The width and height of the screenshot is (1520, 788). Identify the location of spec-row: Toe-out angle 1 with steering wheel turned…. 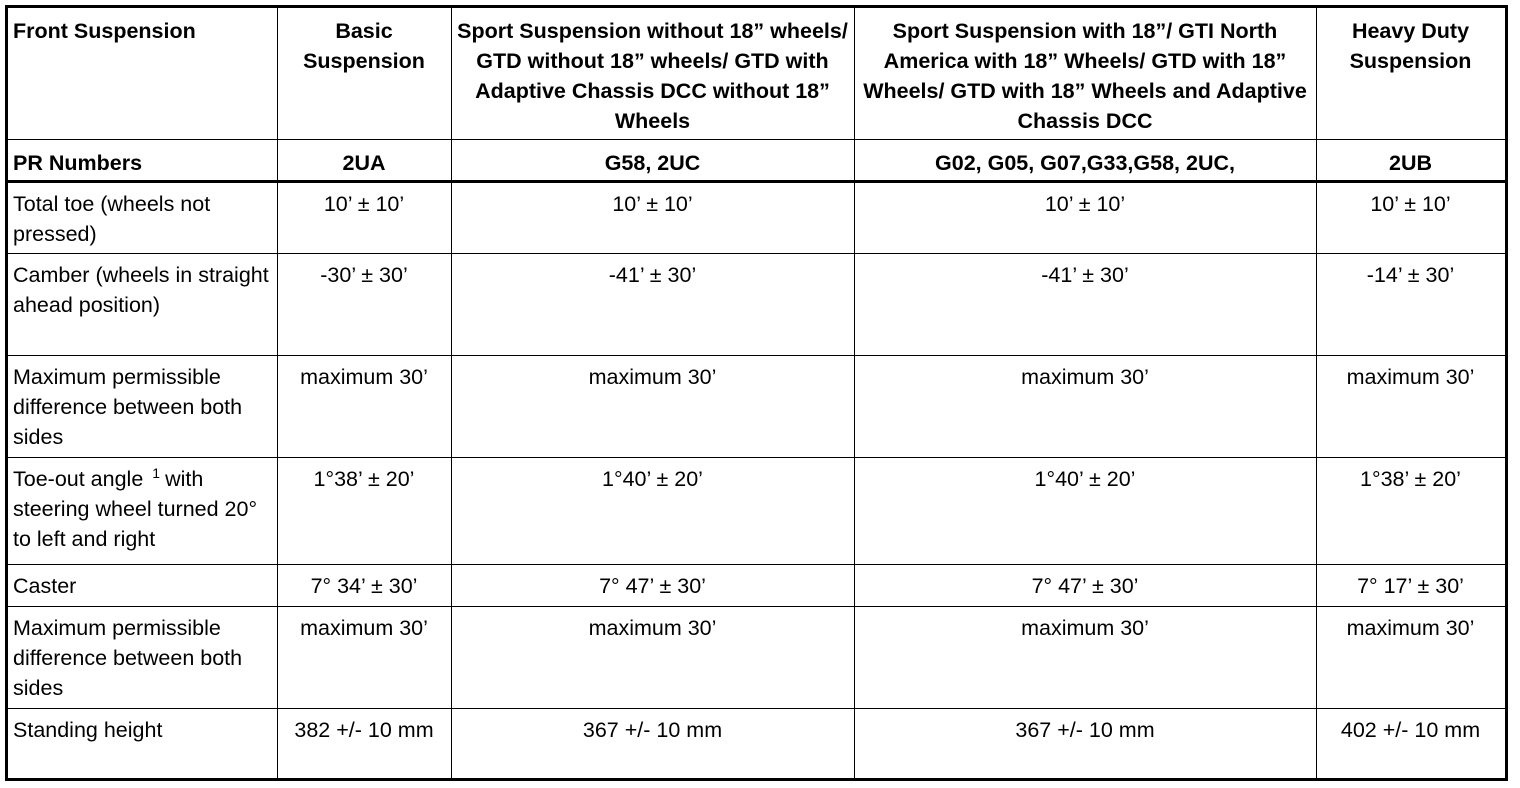
(756, 511).